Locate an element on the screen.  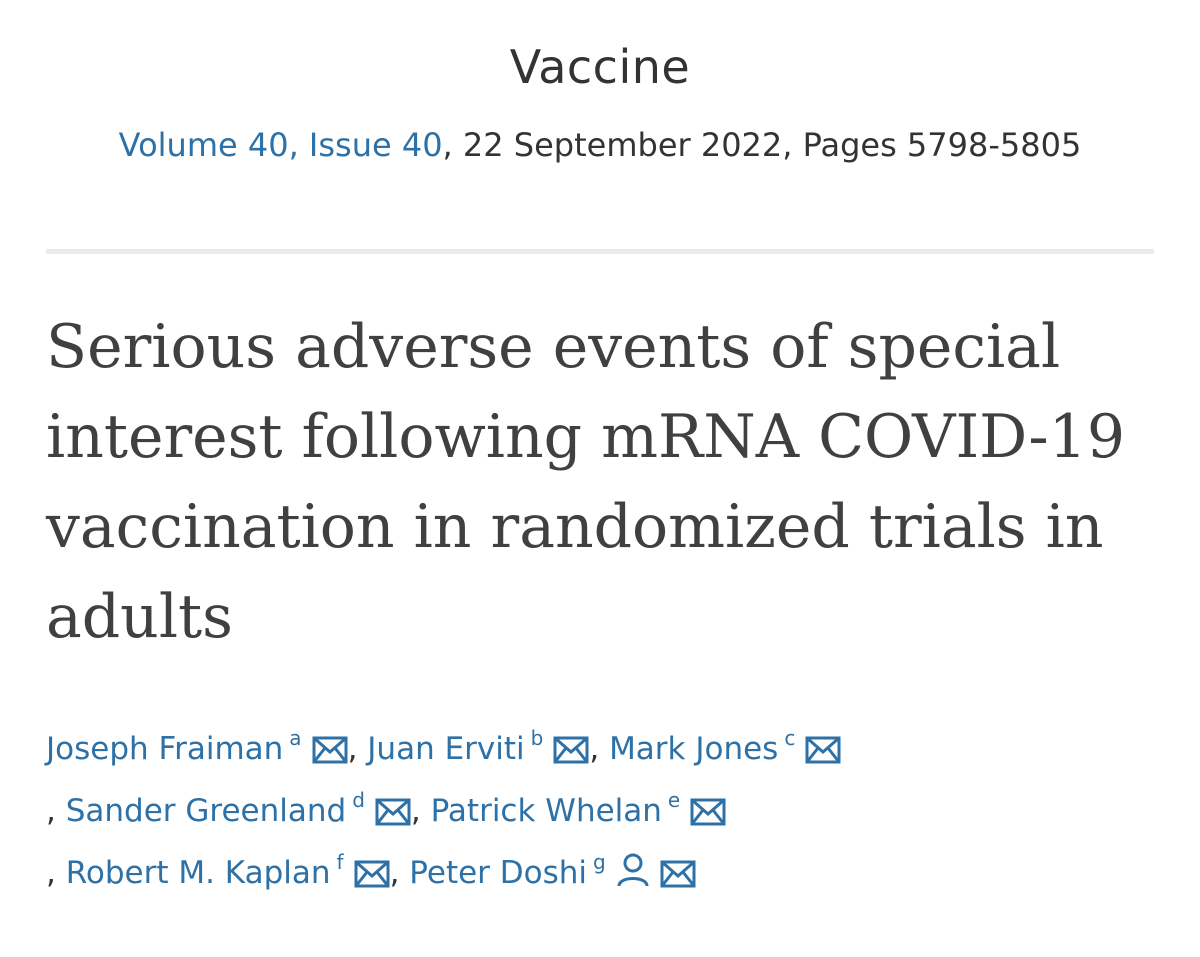
author-link: Patrick Whelan is located at coordinates (546, 811).